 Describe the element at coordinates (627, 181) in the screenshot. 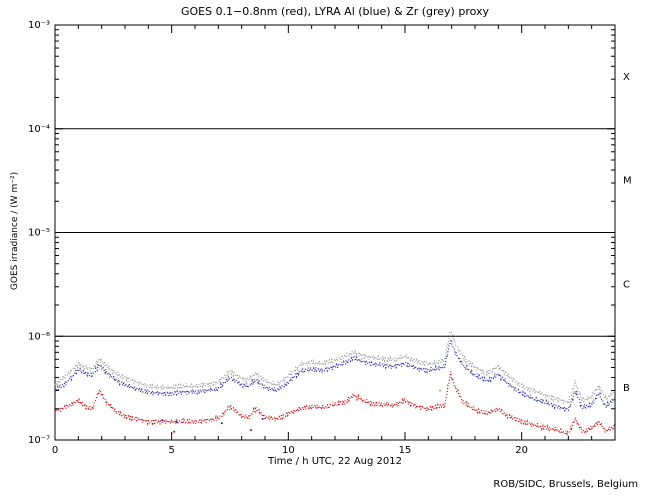

I see `flare-class-label: M` at that location.